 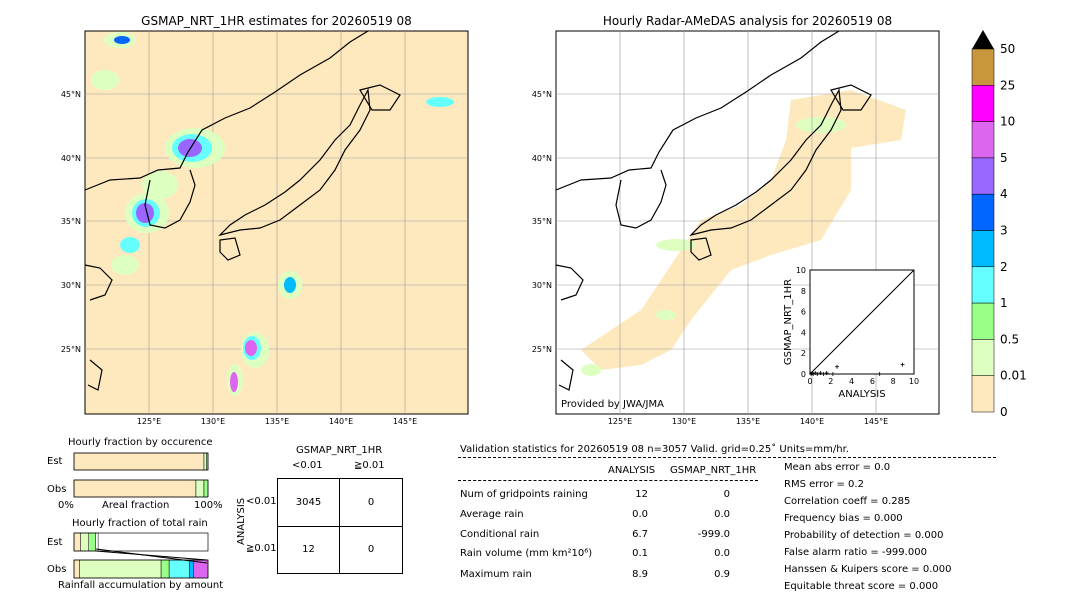 I want to click on validation-row-gsmap: 0, so click(x=726, y=494).